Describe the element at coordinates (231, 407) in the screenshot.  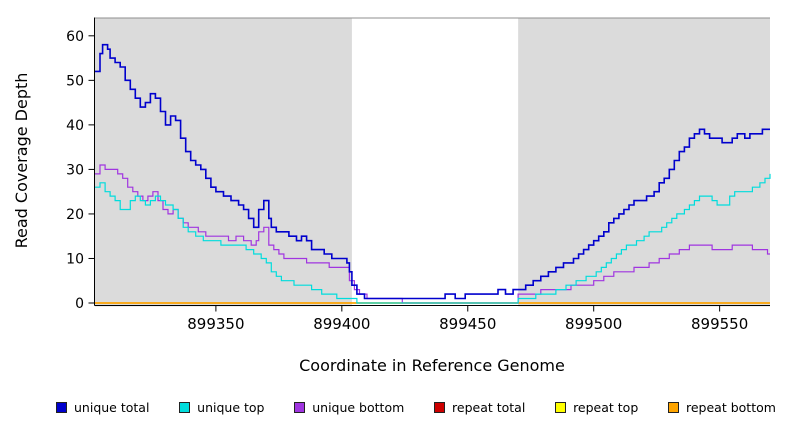
I see `legend-label: unique top` at that location.